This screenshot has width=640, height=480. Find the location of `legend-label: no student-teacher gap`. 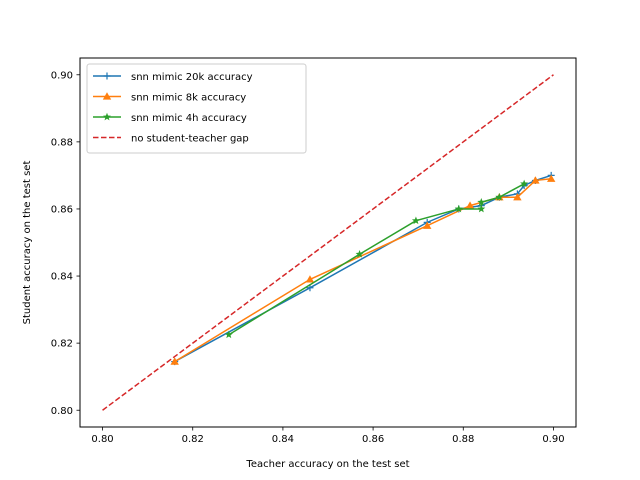

legend-label: no student-teacher gap is located at coordinates (190, 138).